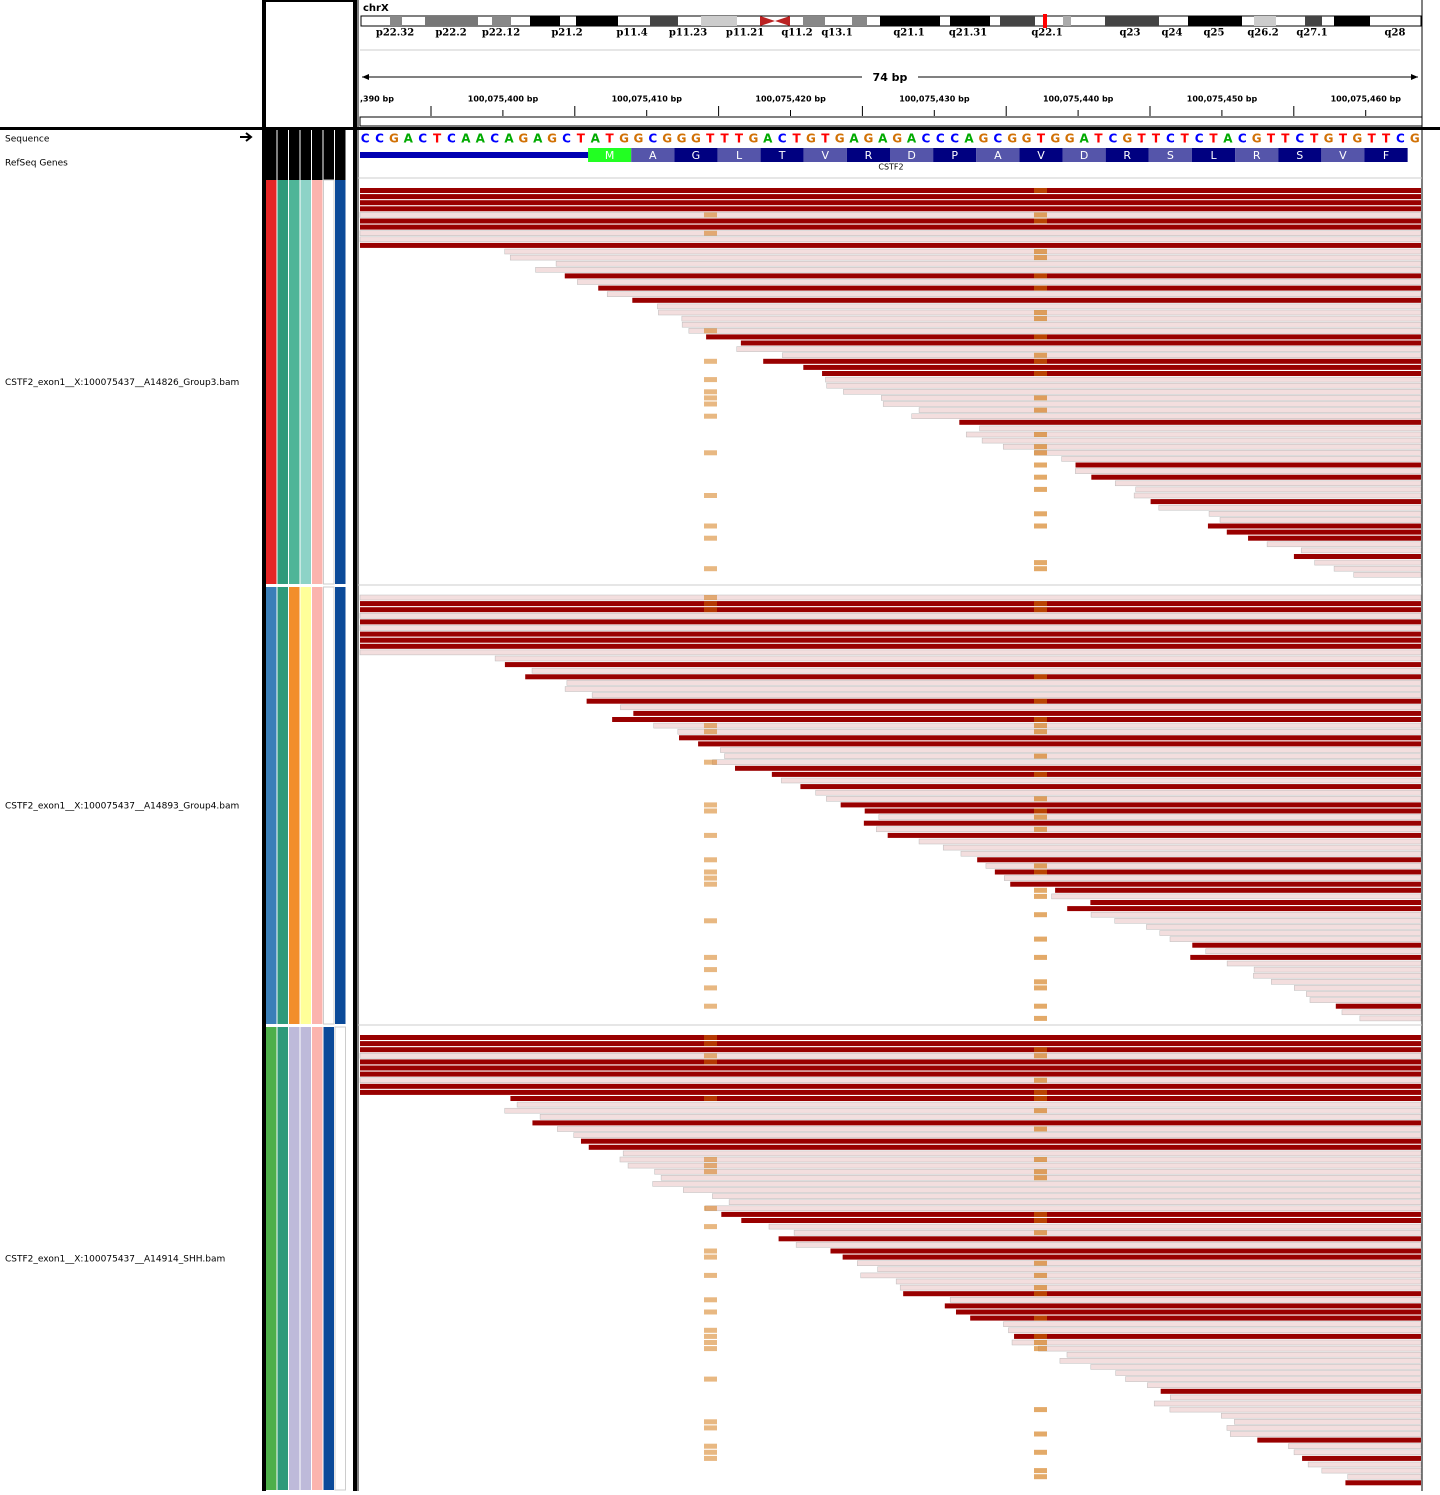 The height and width of the screenshot is (1495, 1440). What do you see at coordinates (790, 99) in the screenshot?
I see `ruler-label: 100,075,420 bp` at bounding box center [790, 99].